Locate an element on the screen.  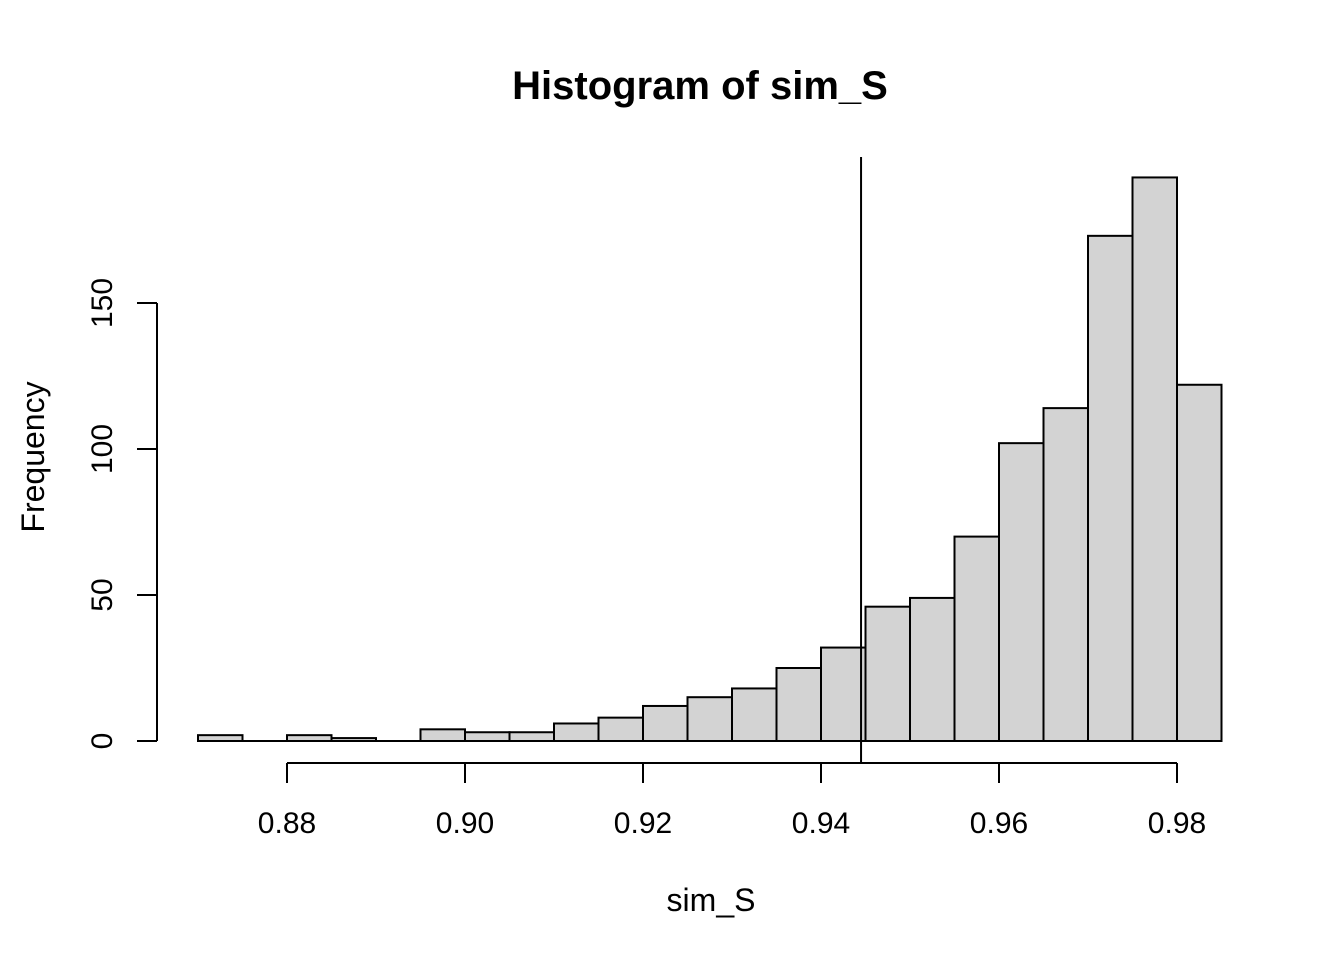
x-tick-label: 0.96 is located at coordinates (999, 823).